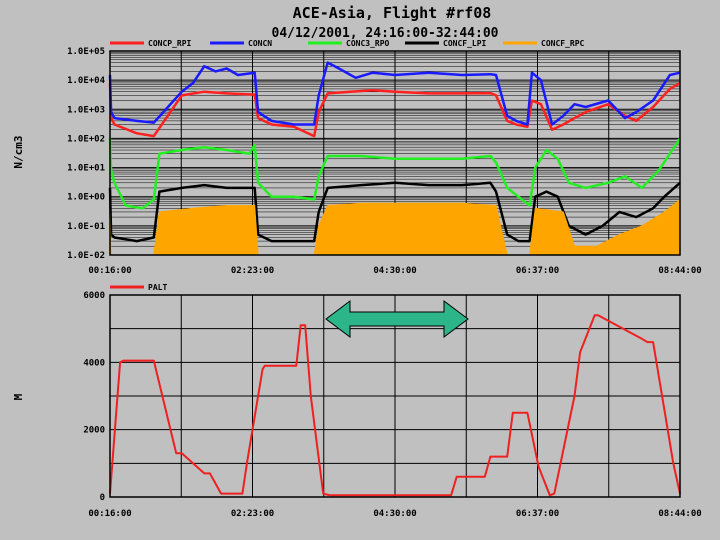 This screenshot has height=540, width=720. I want to click on series-line-concn, so click(394, 93).